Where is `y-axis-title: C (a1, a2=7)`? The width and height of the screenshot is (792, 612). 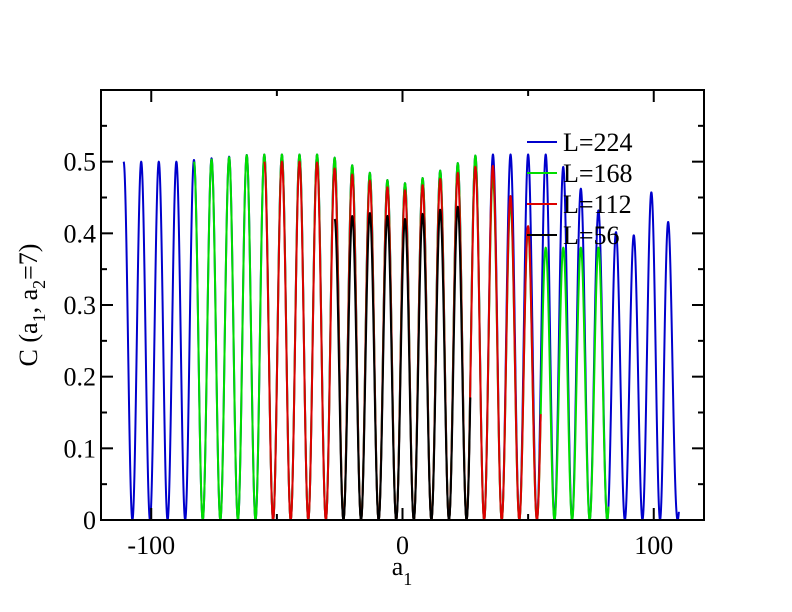 y-axis-title: C (a1, a2=7) is located at coordinates (31, 305).